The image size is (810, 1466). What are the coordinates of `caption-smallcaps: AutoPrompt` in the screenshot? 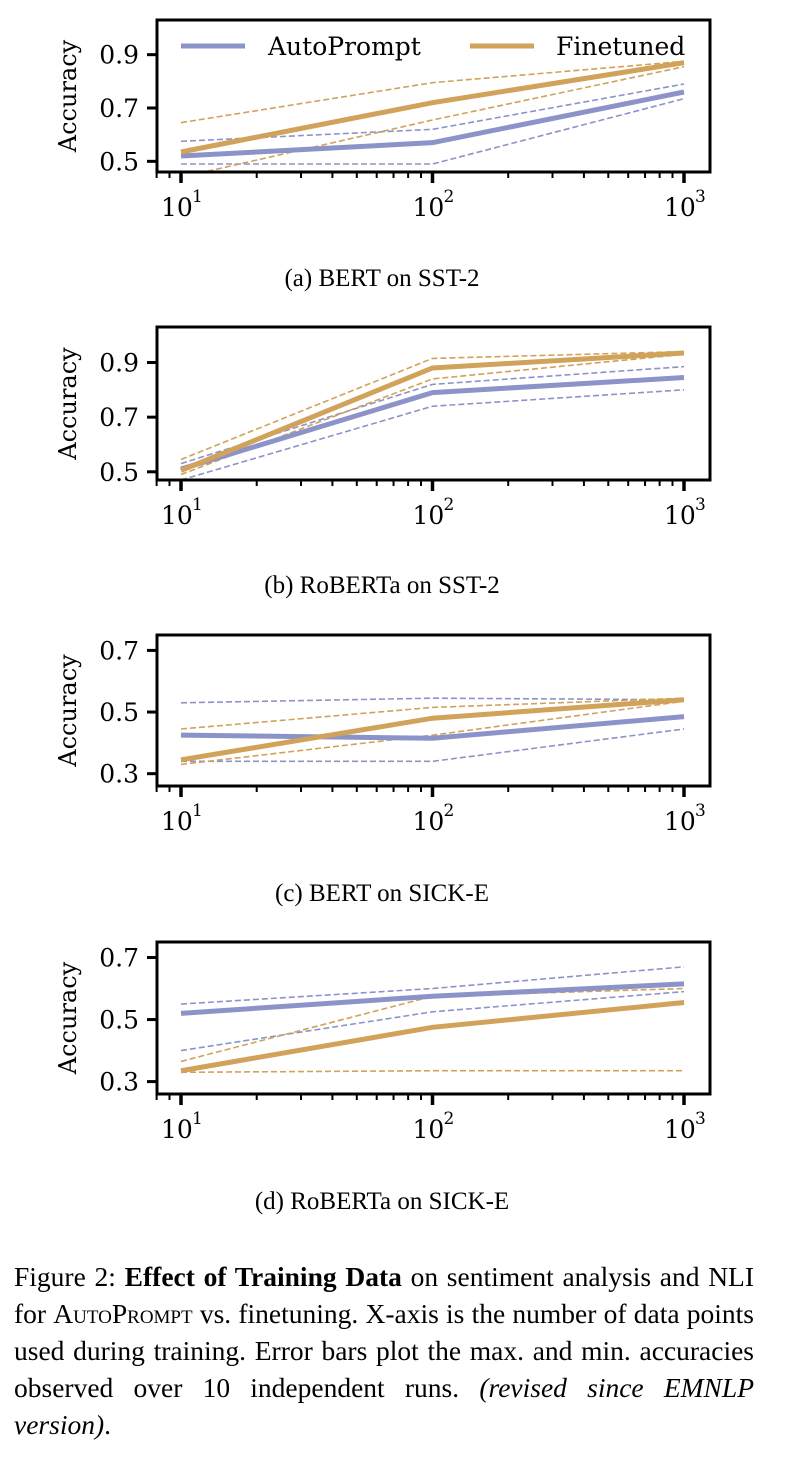 It's located at (123, 1313).